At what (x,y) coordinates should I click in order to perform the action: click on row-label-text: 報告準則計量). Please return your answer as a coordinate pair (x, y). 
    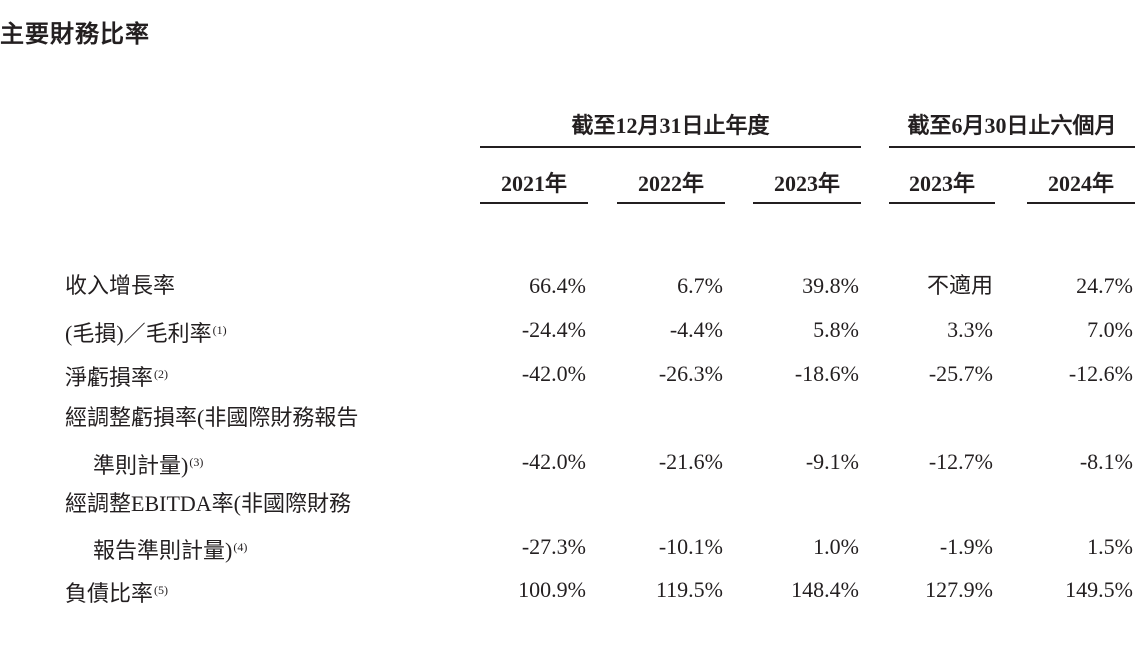
    Looking at the image, I should click on (163, 550).